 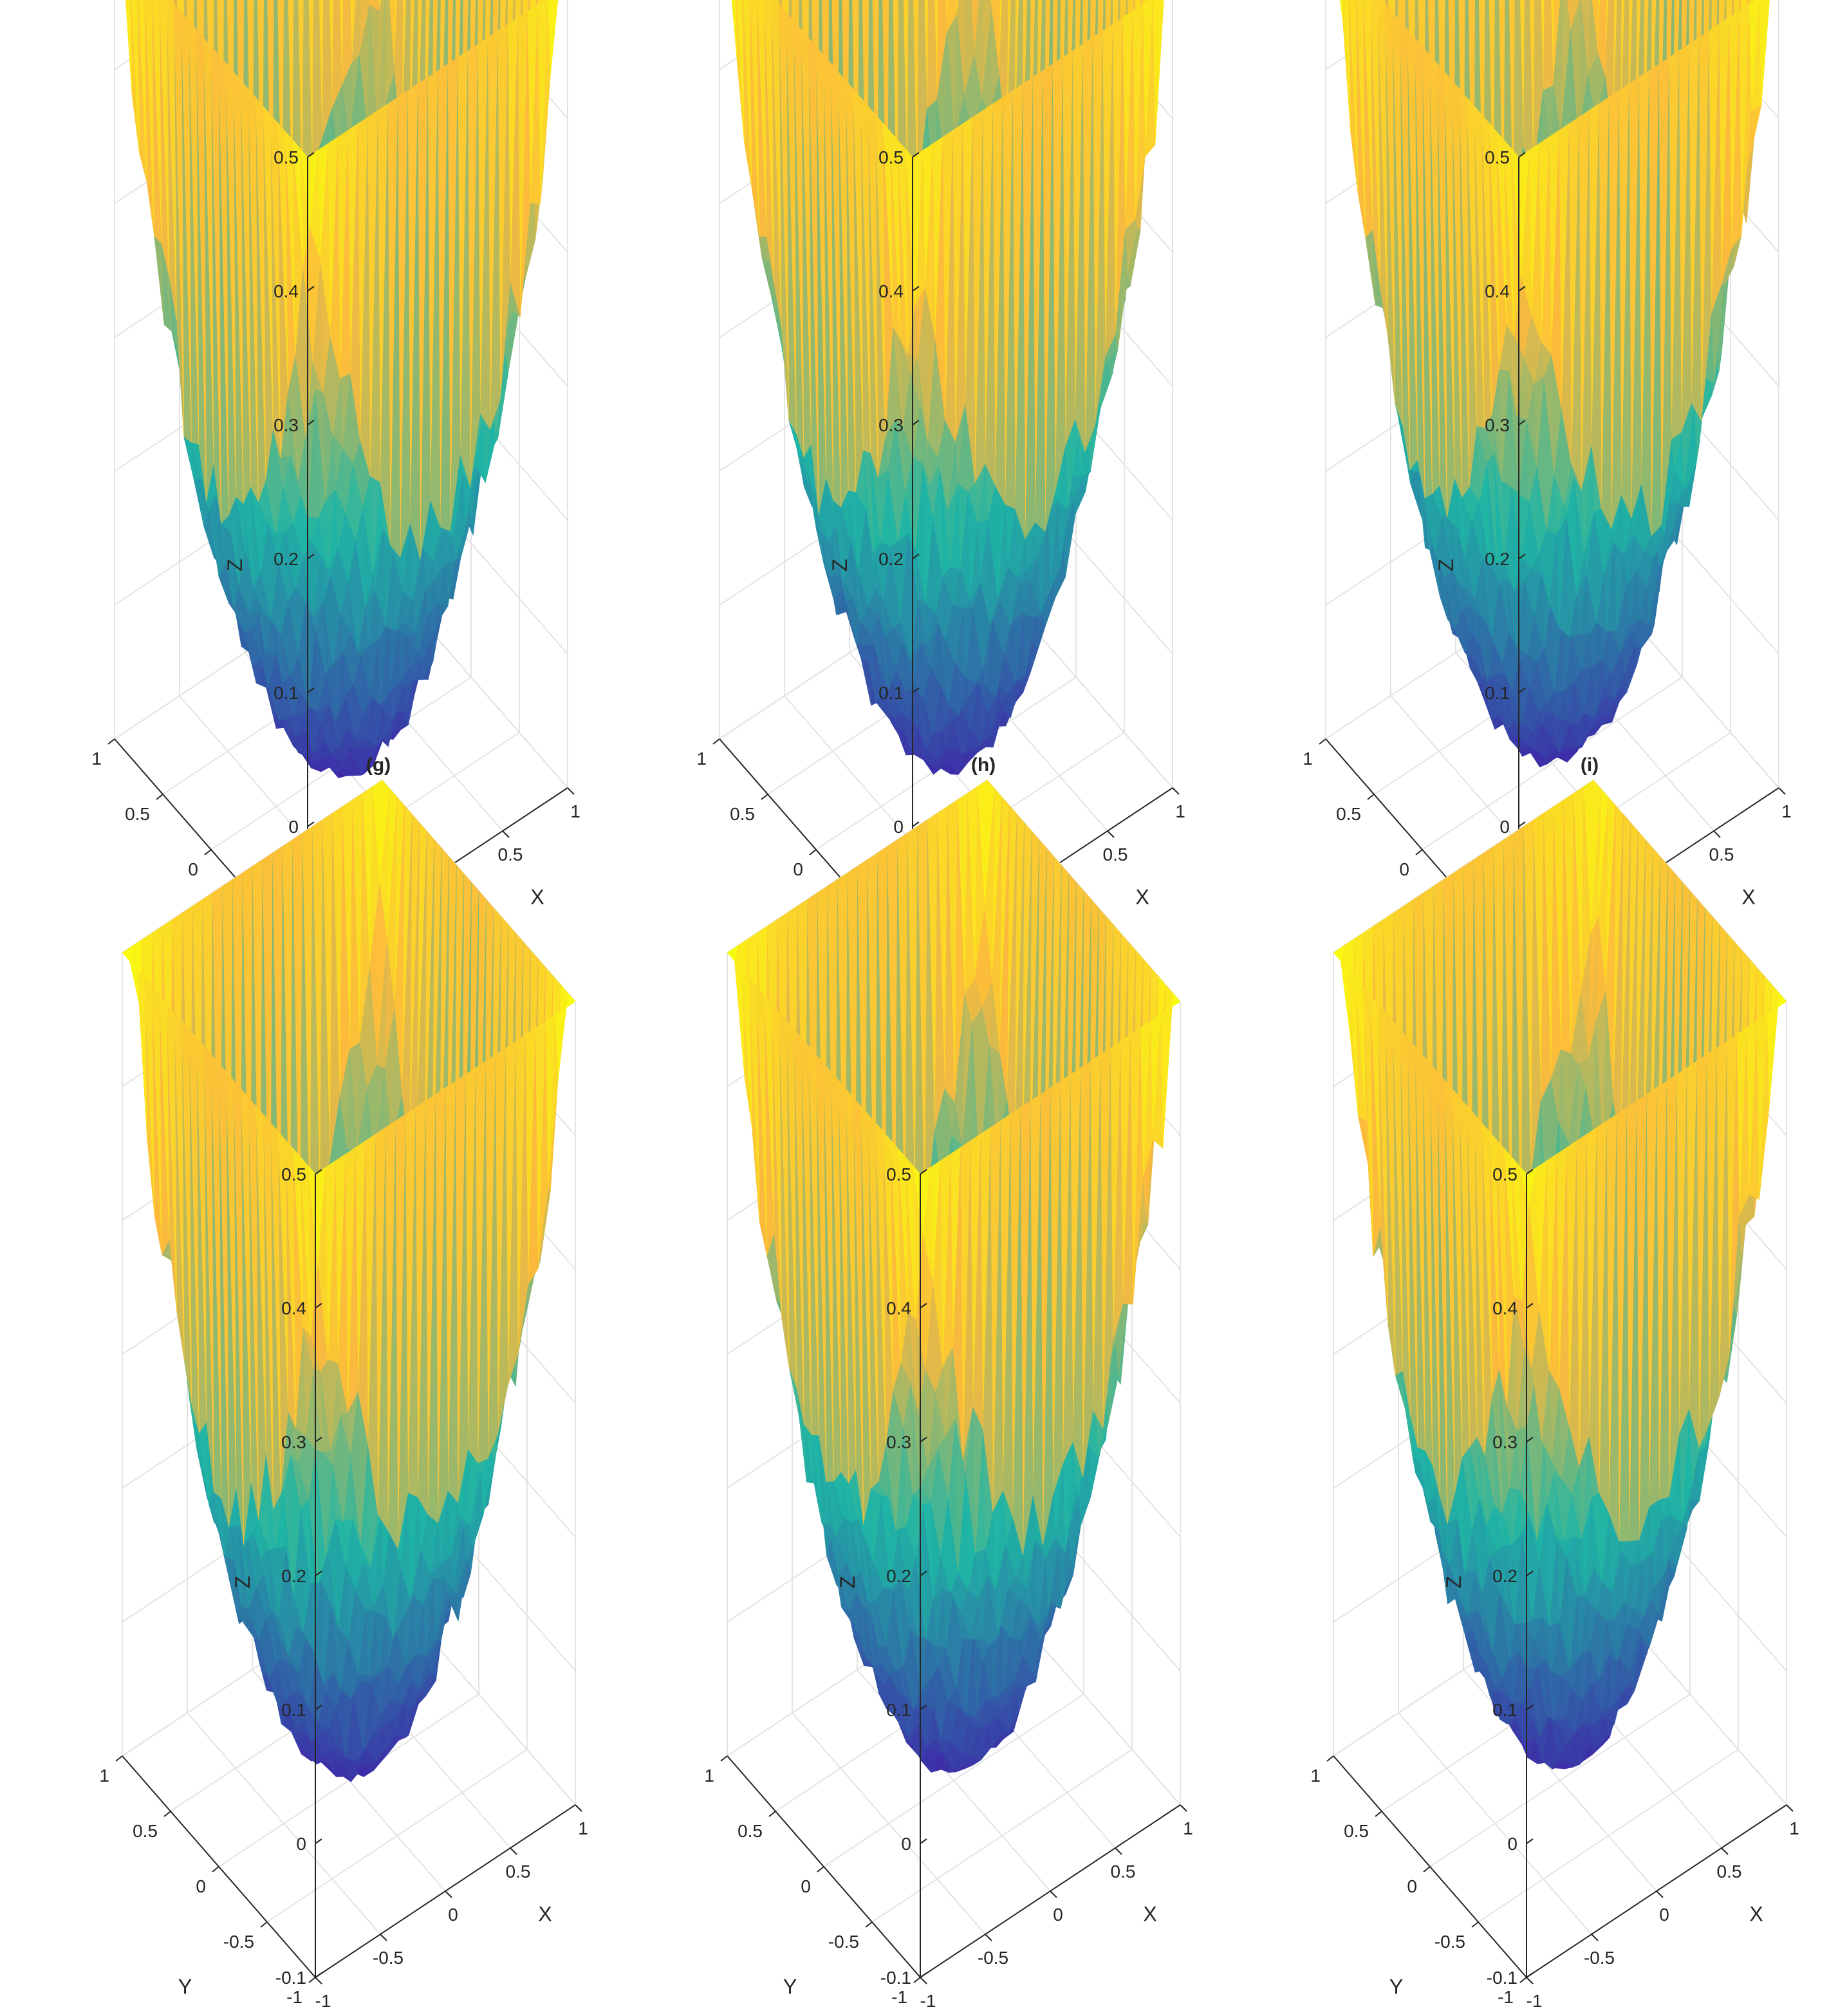 What do you see at coordinates (342, 389) in the screenshot?
I see `surface` at bounding box center [342, 389].